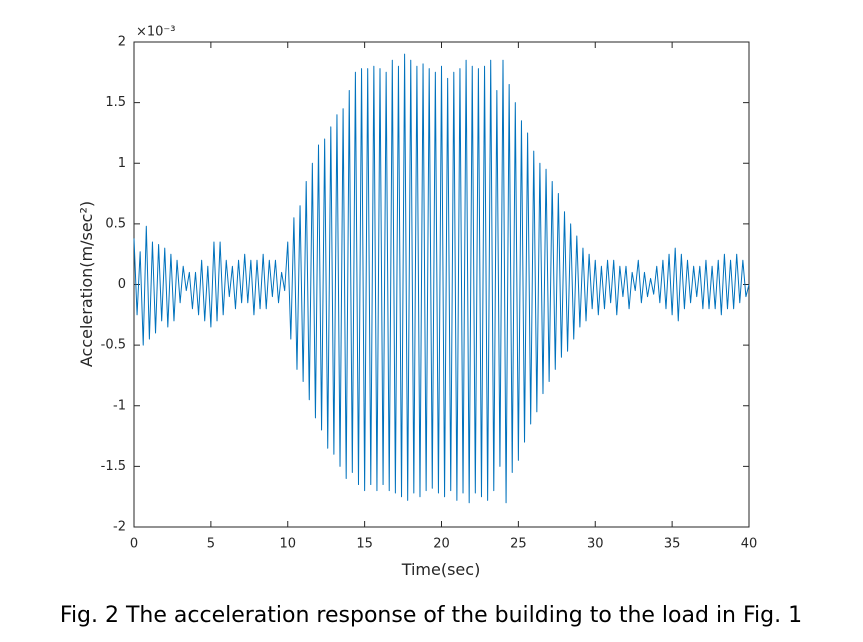  What do you see at coordinates (119, 405) in the screenshot?
I see `y-tick-label: -1` at bounding box center [119, 405].